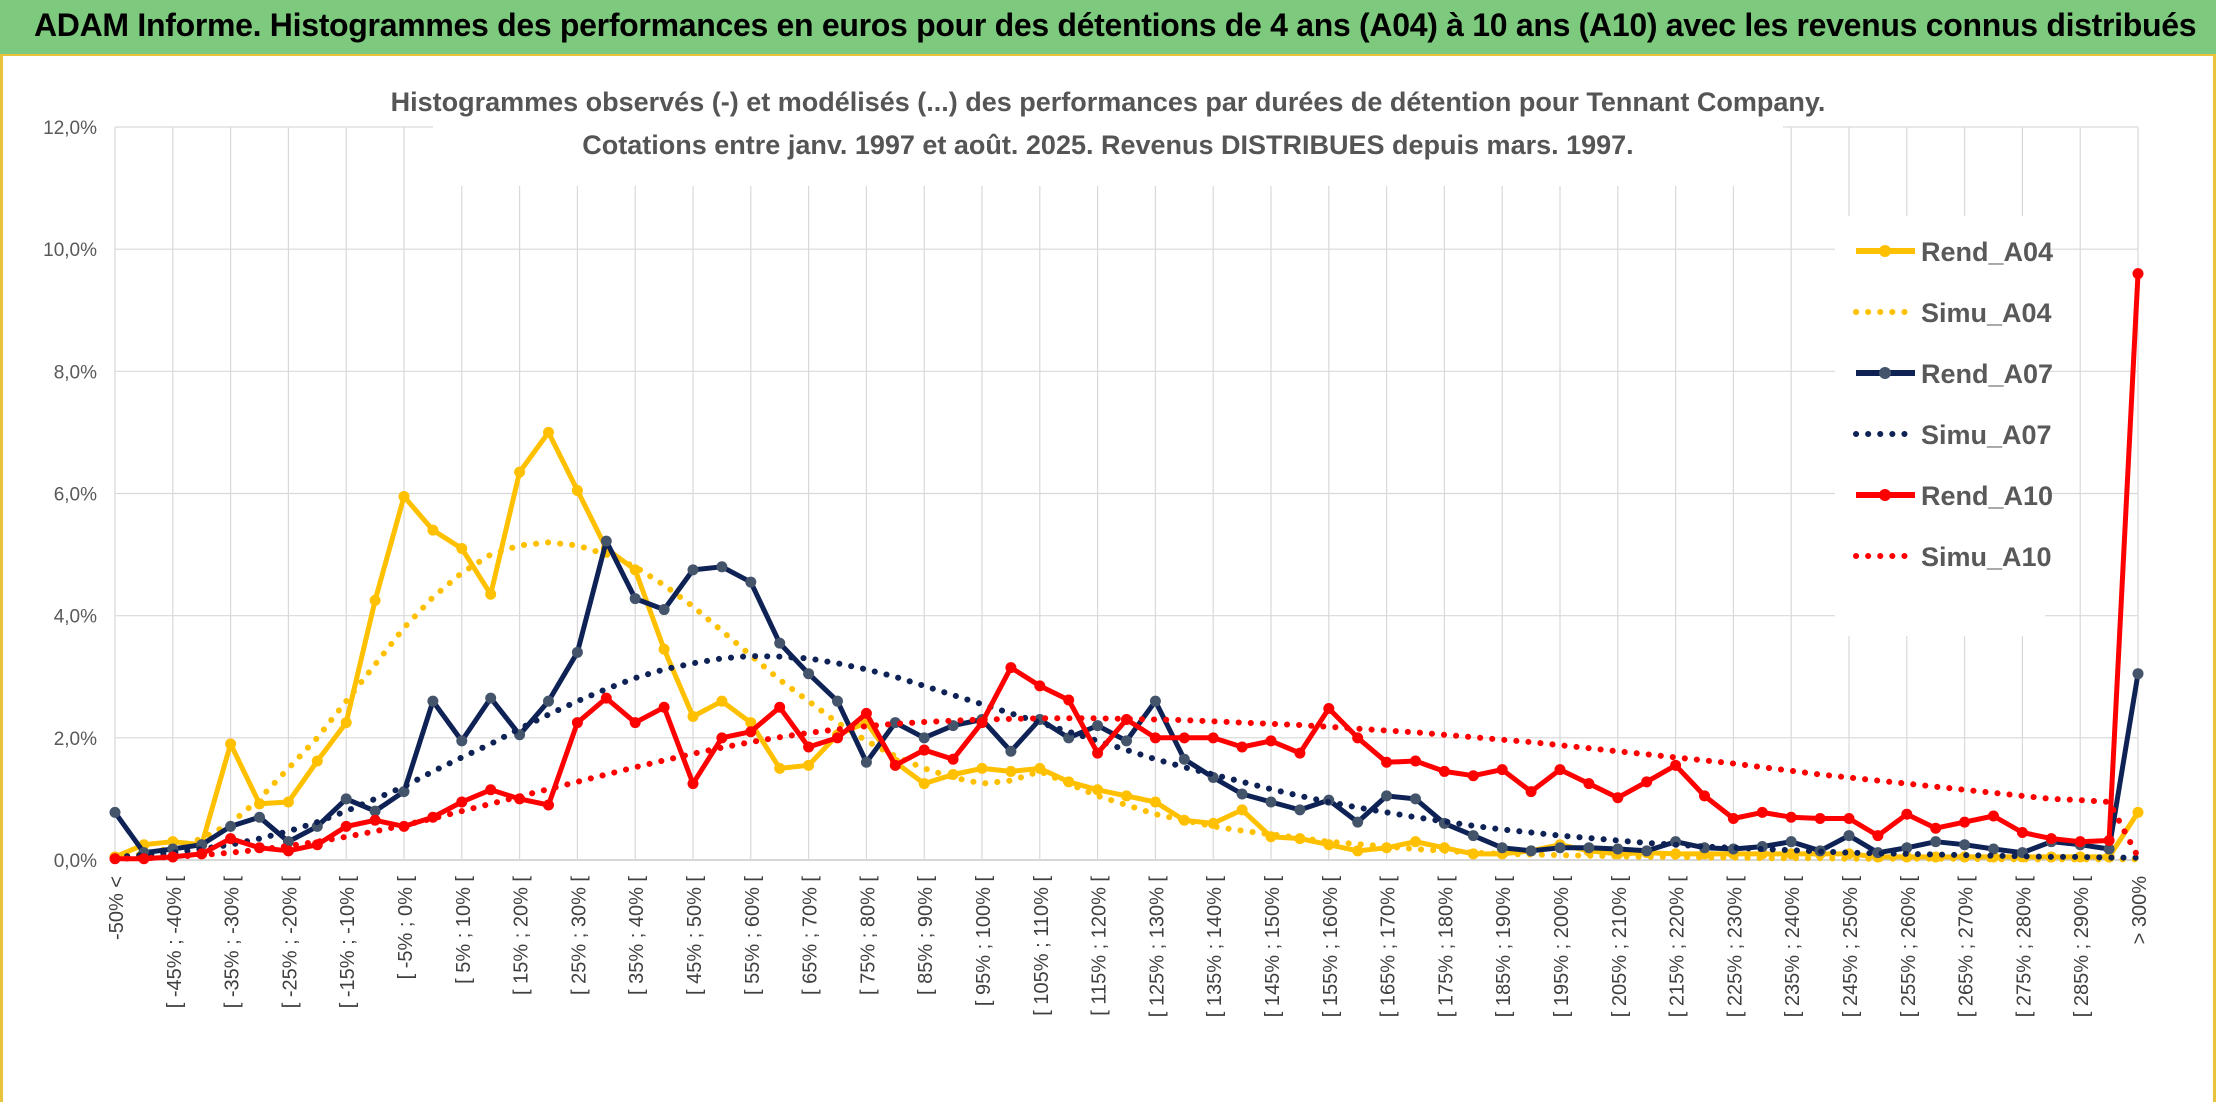 This screenshot has width=2216, height=1107. What do you see at coordinates (637, 935) in the screenshot?
I see `x-tick-label: [ 35% ; 40% [` at bounding box center [637, 935].